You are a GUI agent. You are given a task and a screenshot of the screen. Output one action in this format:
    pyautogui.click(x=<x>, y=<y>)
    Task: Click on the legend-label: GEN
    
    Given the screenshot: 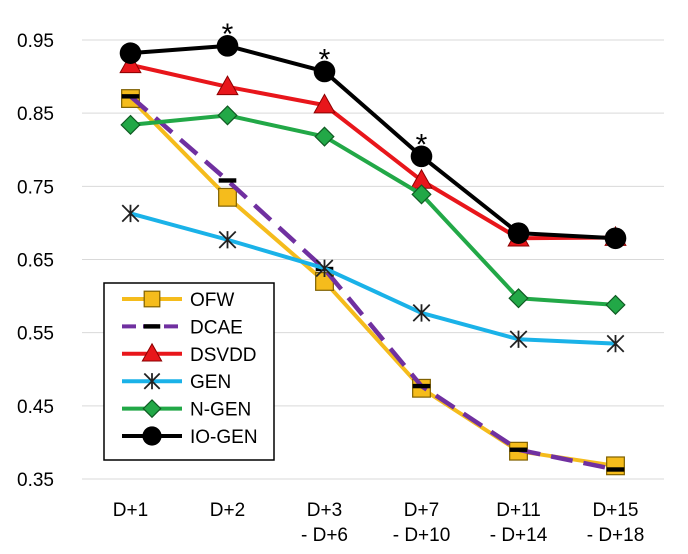 What is the action you would take?
    pyautogui.click(x=210, y=382)
    